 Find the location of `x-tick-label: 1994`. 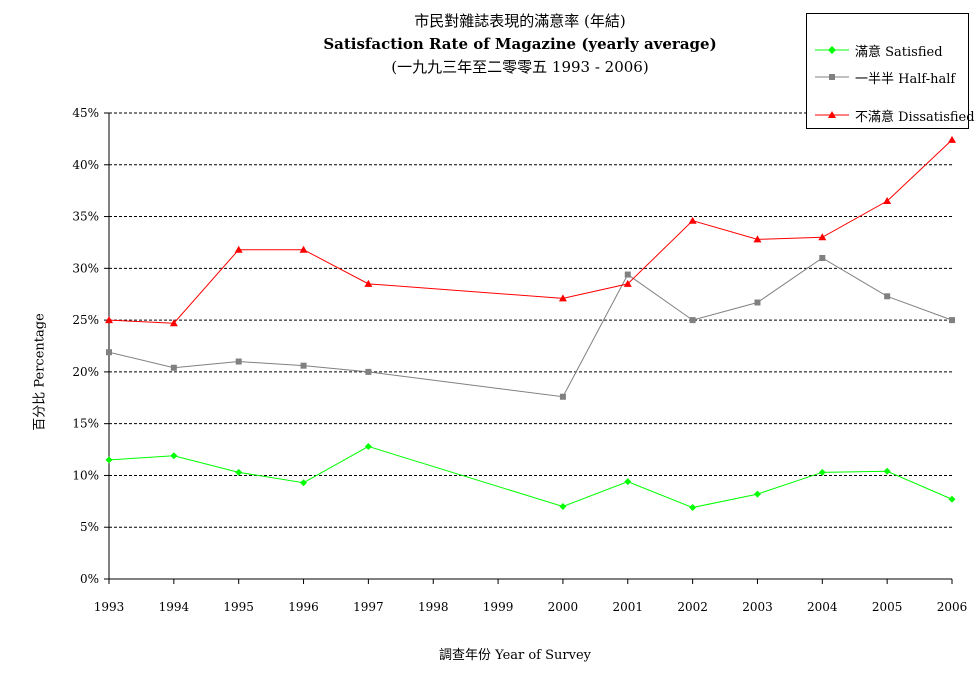

x-tick-label: 1994 is located at coordinates (174, 607).